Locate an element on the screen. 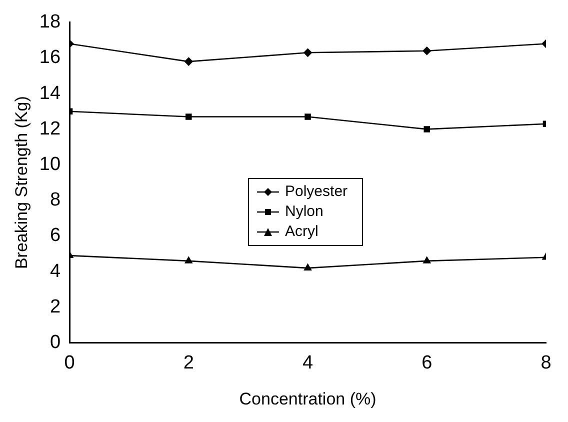 Image resolution: width=568 pixels, height=422 pixels. legend-label: Nylon is located at coordinates (304, 212).